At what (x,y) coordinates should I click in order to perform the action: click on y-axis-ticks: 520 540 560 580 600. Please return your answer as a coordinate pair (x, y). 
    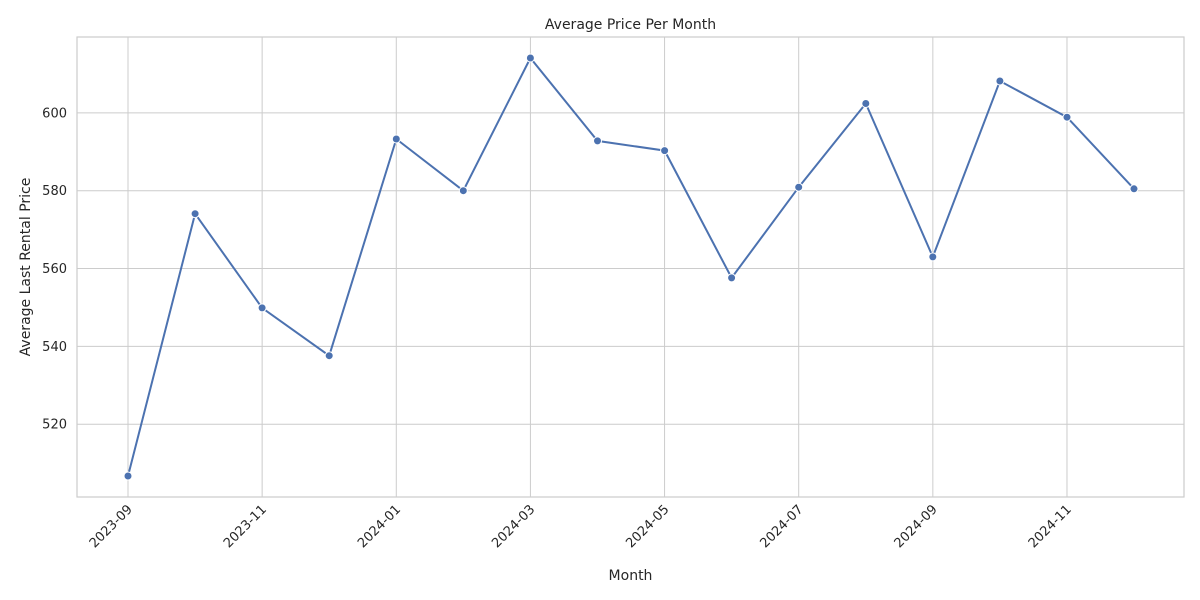
    Looking at the image, I should click on (54, 269).